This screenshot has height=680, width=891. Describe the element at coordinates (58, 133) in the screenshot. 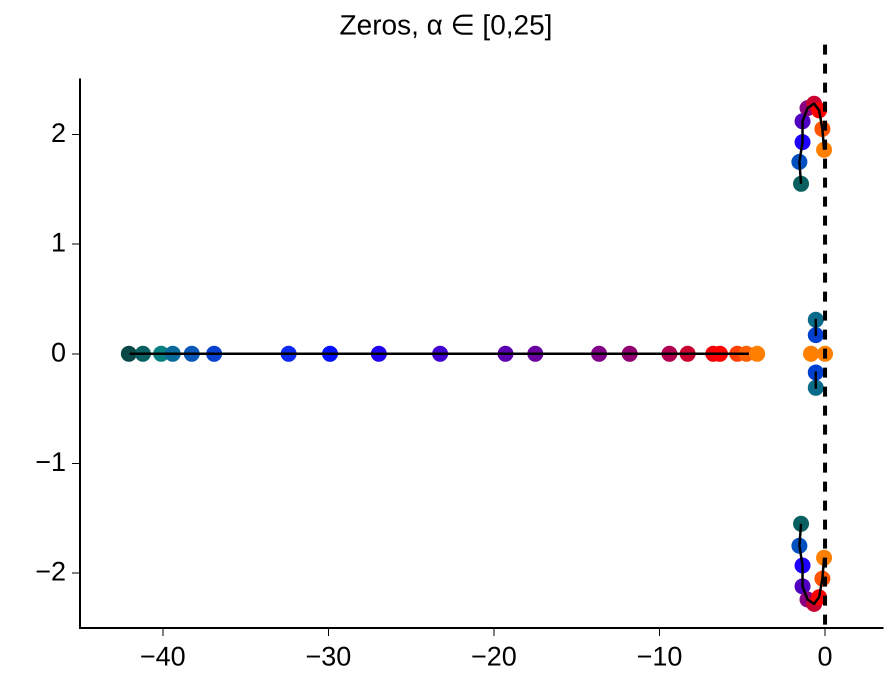

I see `y-tick-label: 2` at that location.